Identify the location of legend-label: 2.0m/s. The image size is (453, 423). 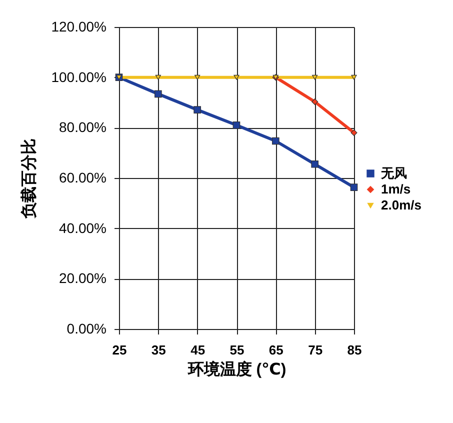
(401, 205).